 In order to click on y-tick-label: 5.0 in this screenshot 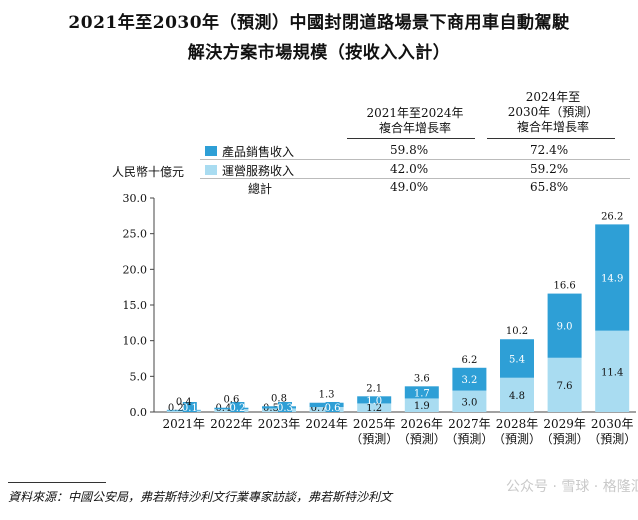, I will do `click(139, 376)`.